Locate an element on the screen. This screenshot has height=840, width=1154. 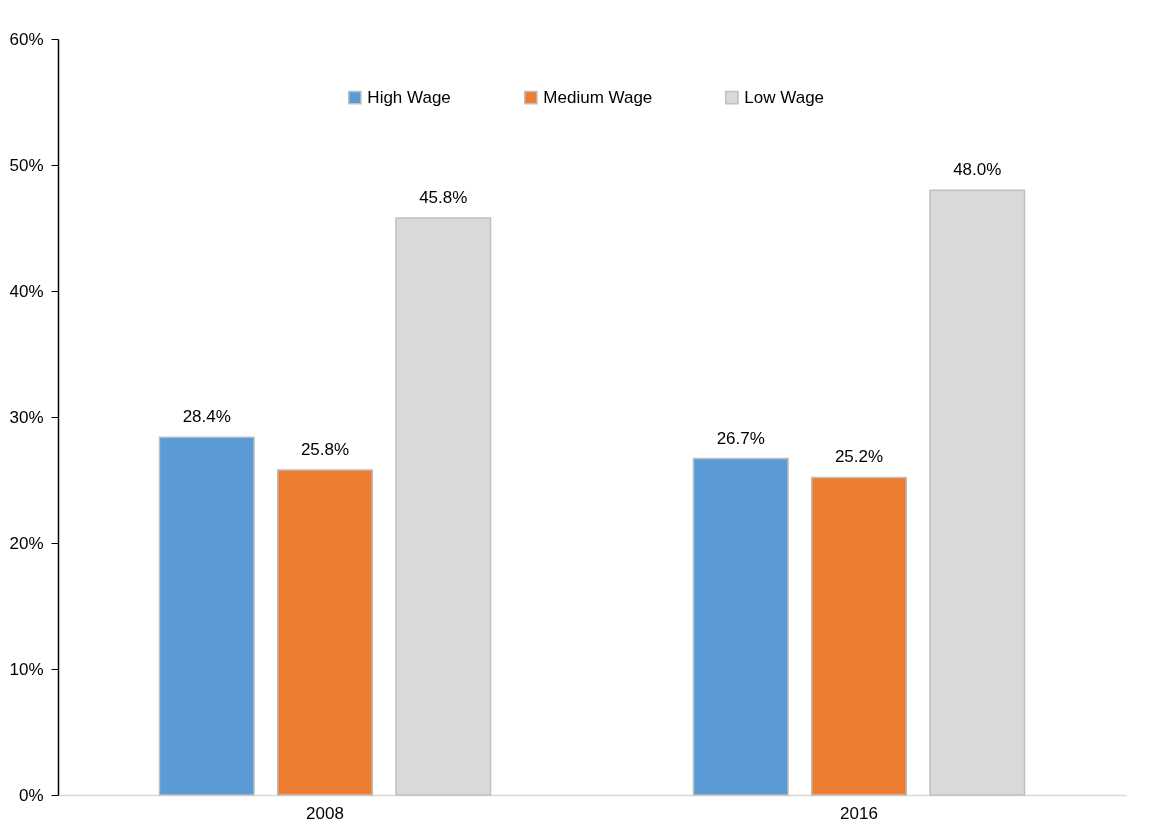
data-label: 26.7% is located at coordinates (740, 438).